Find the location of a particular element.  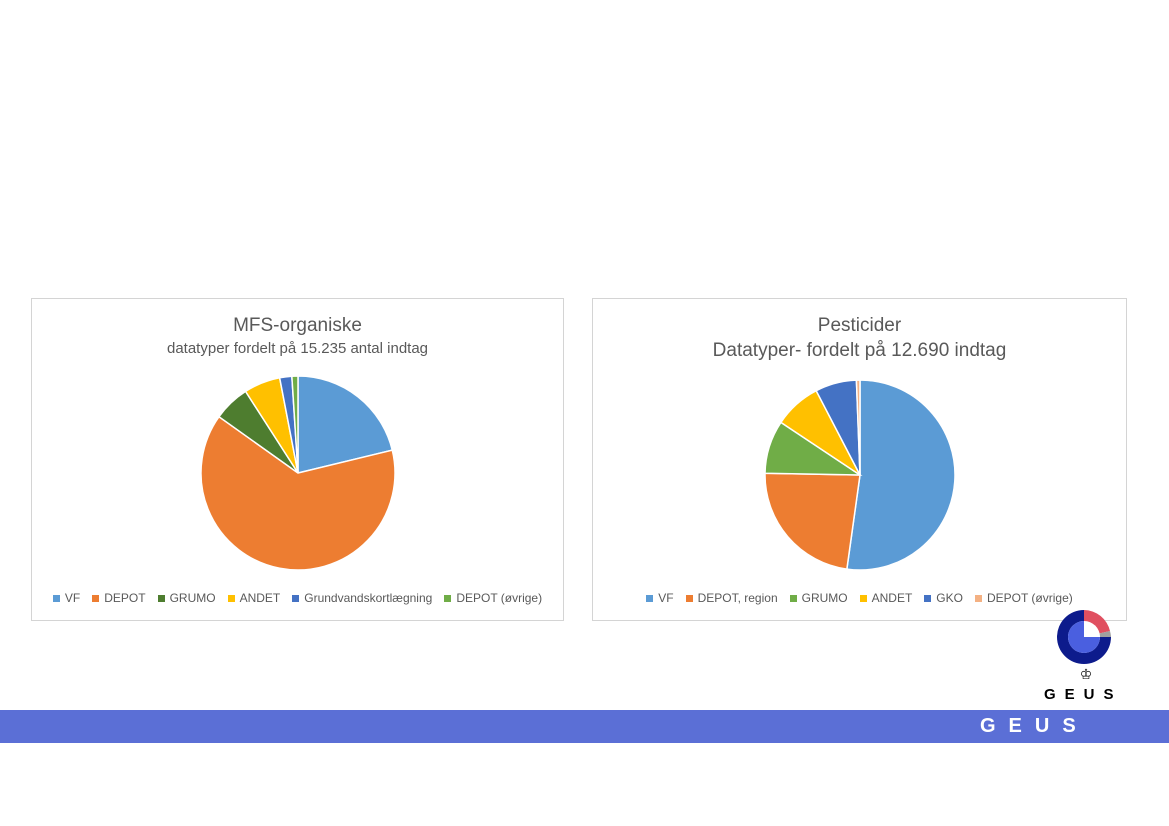

chart-title: Pesticider is located at coordinates (859, 325).